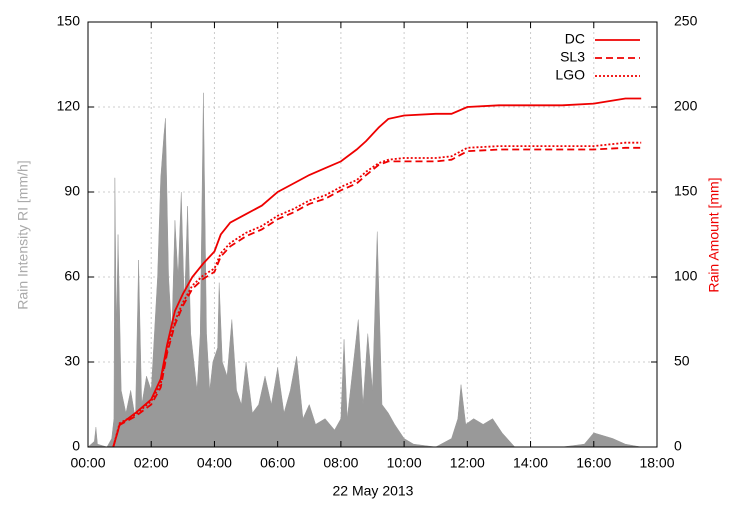  What do you see at coordinates (277, 463) in the screenshot?
I see `x-tick-label: 06:00` at bounding box center [277, 463].